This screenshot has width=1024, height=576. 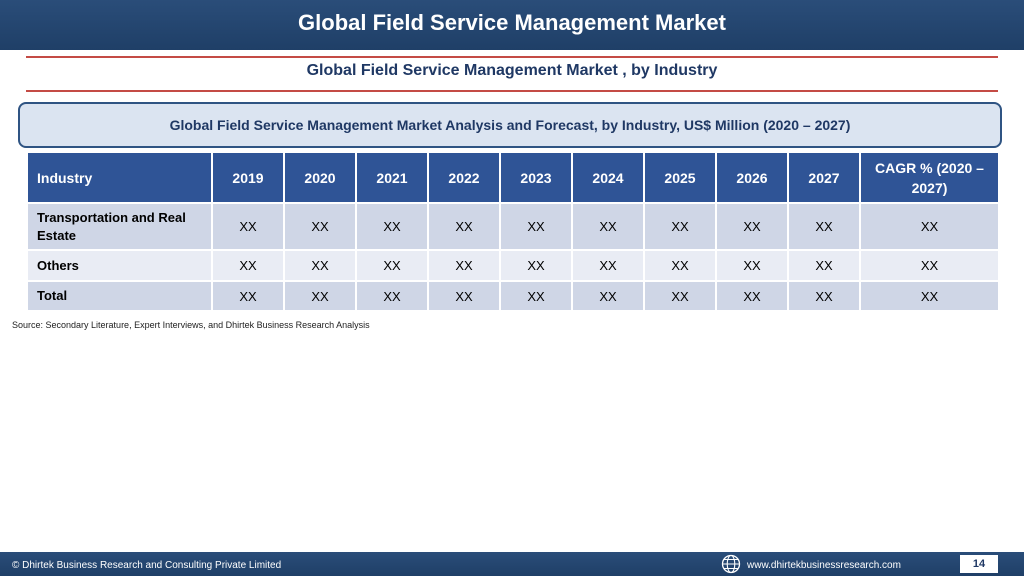 I want to click on row-label: Transportation and Real Estate, so click(x=119, y=226).